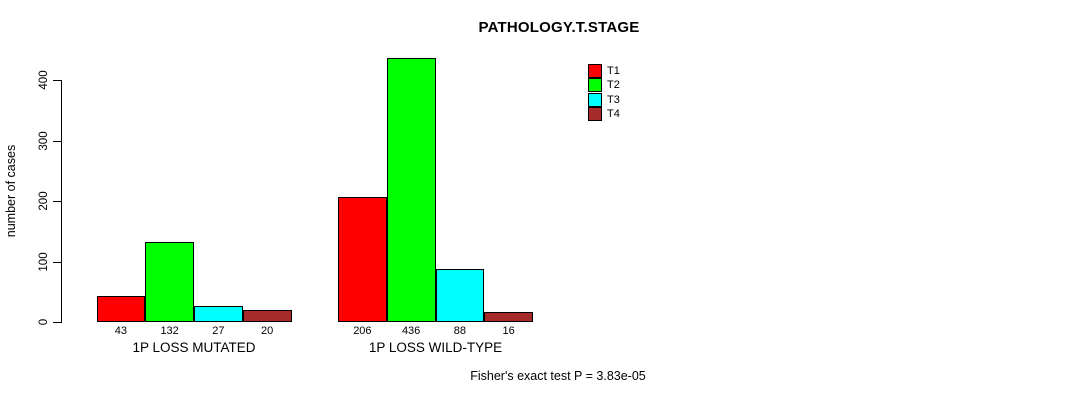  I want to click on group-label: 1P LOSS WILD-TYPE, so click(435, 347).